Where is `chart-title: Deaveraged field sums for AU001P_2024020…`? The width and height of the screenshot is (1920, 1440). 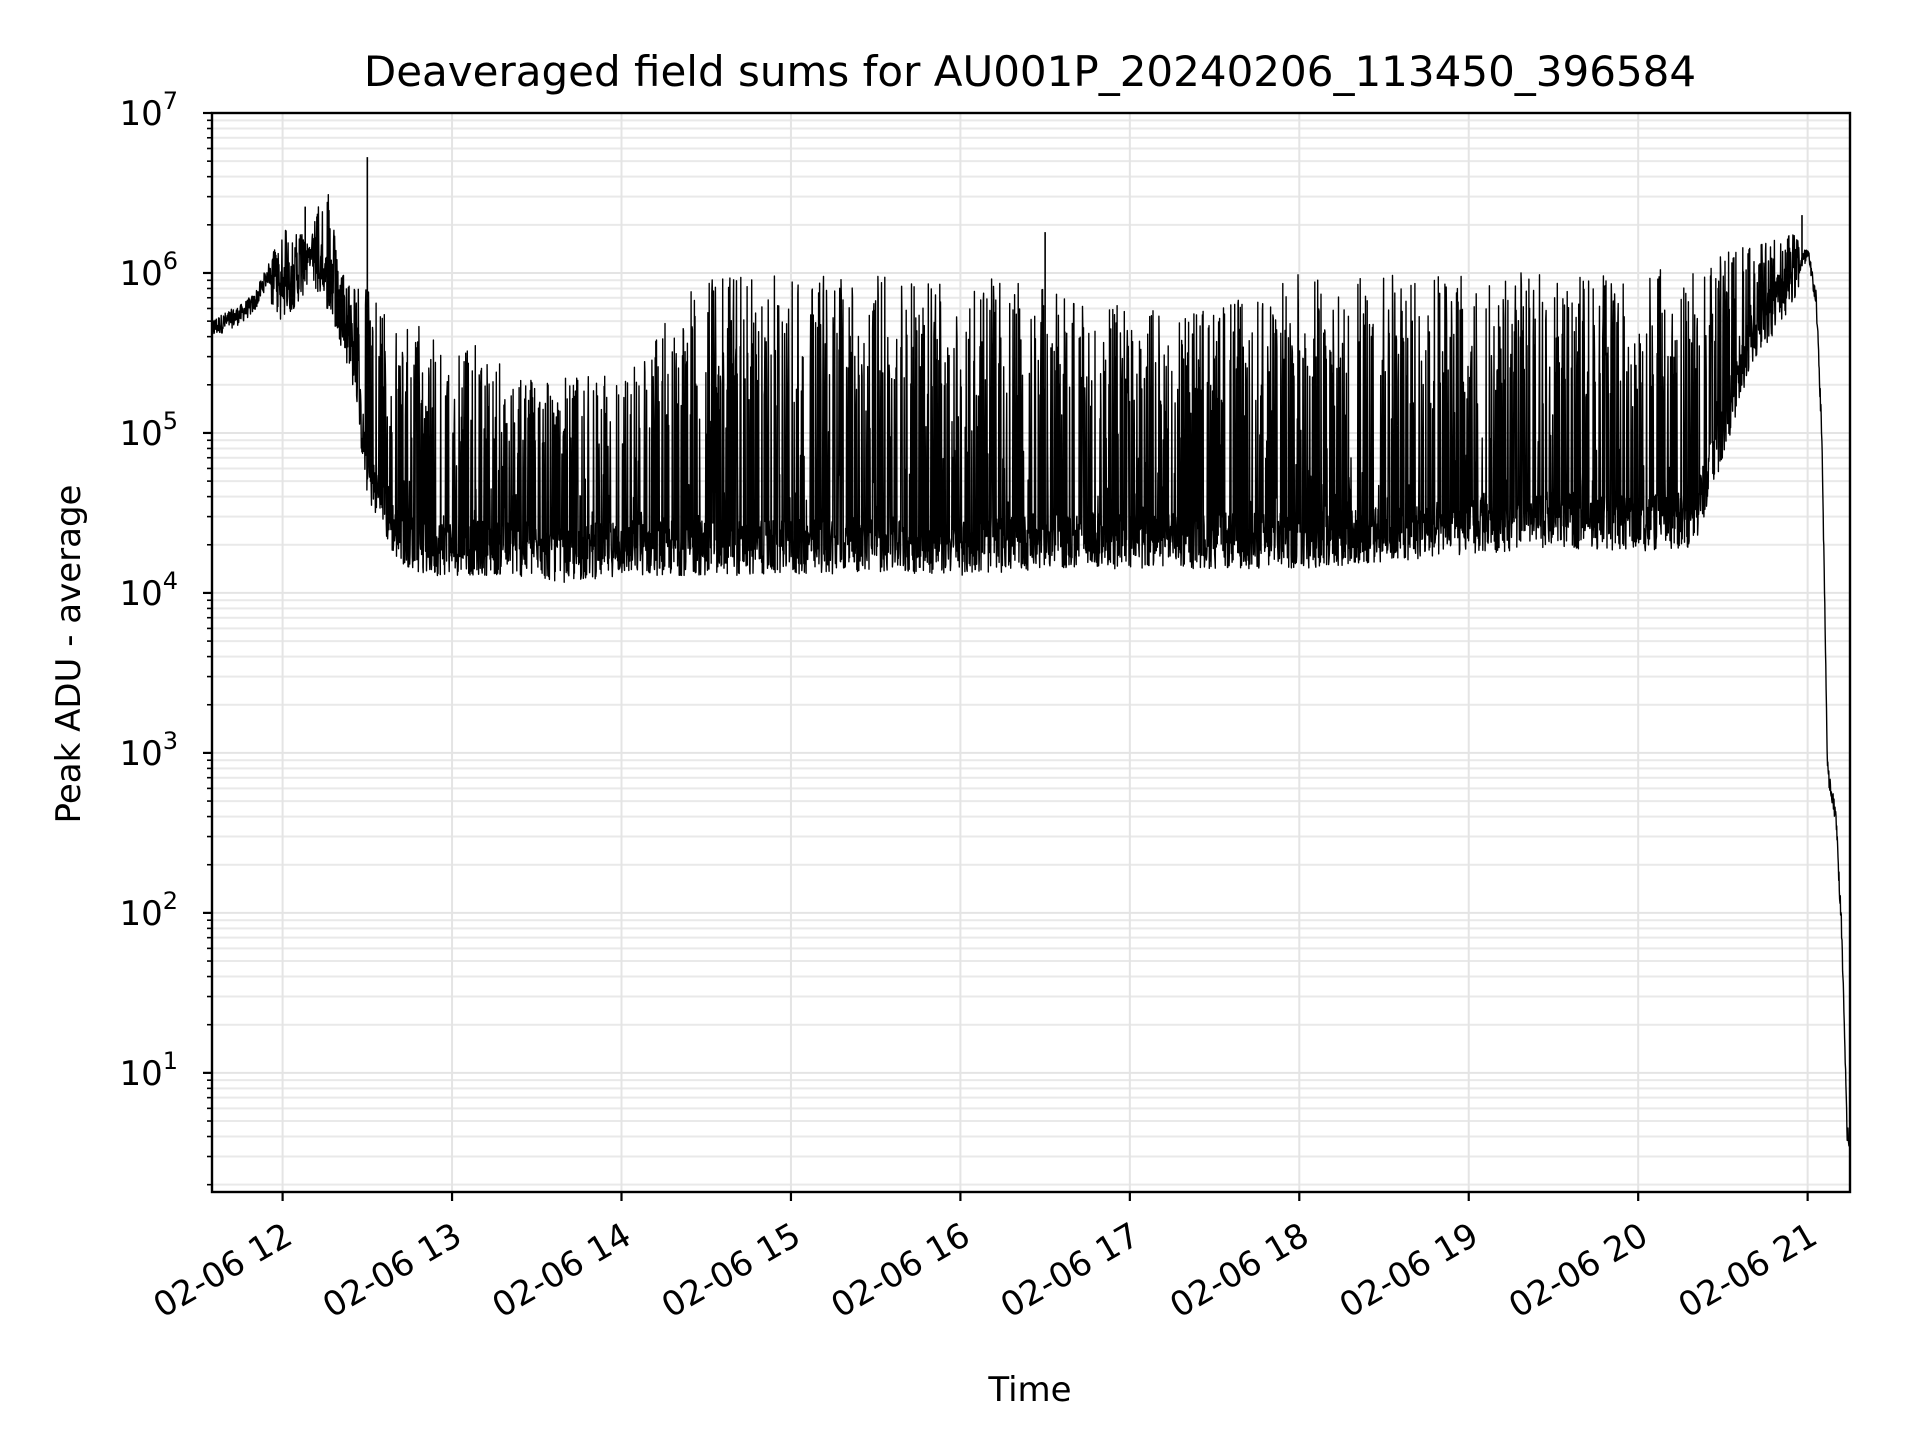 chart-title: Deaveraged field sums for AU001P_2024020… is located at coordinates (1030, 71).